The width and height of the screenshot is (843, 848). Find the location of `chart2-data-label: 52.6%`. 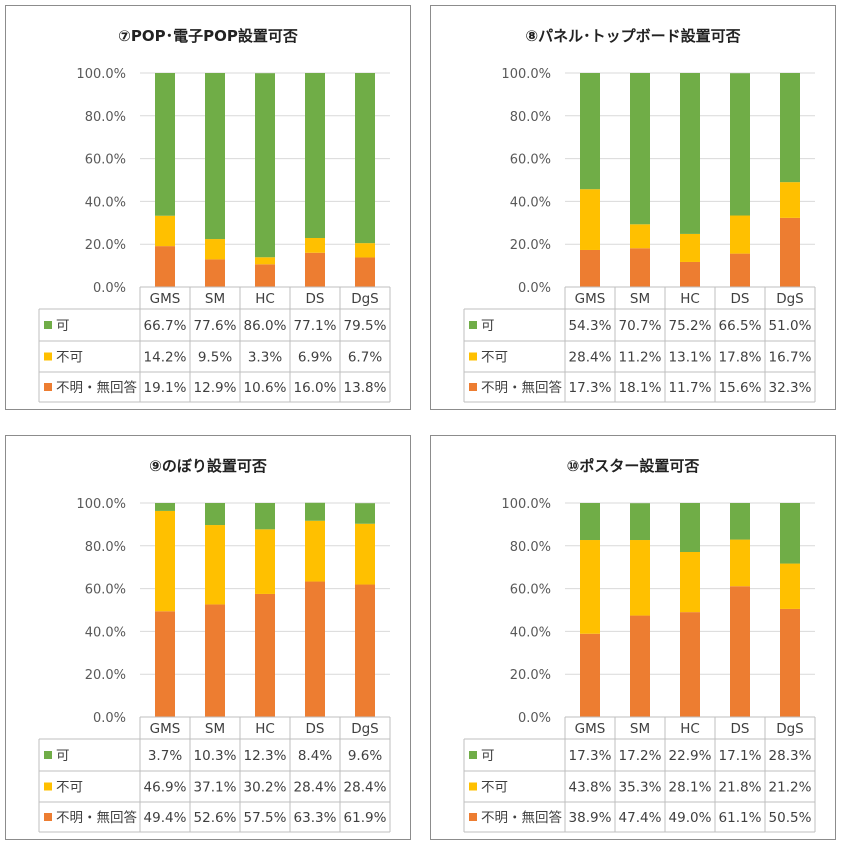

chart2-data-label: 52.6% is located at coordinates (215, 818).